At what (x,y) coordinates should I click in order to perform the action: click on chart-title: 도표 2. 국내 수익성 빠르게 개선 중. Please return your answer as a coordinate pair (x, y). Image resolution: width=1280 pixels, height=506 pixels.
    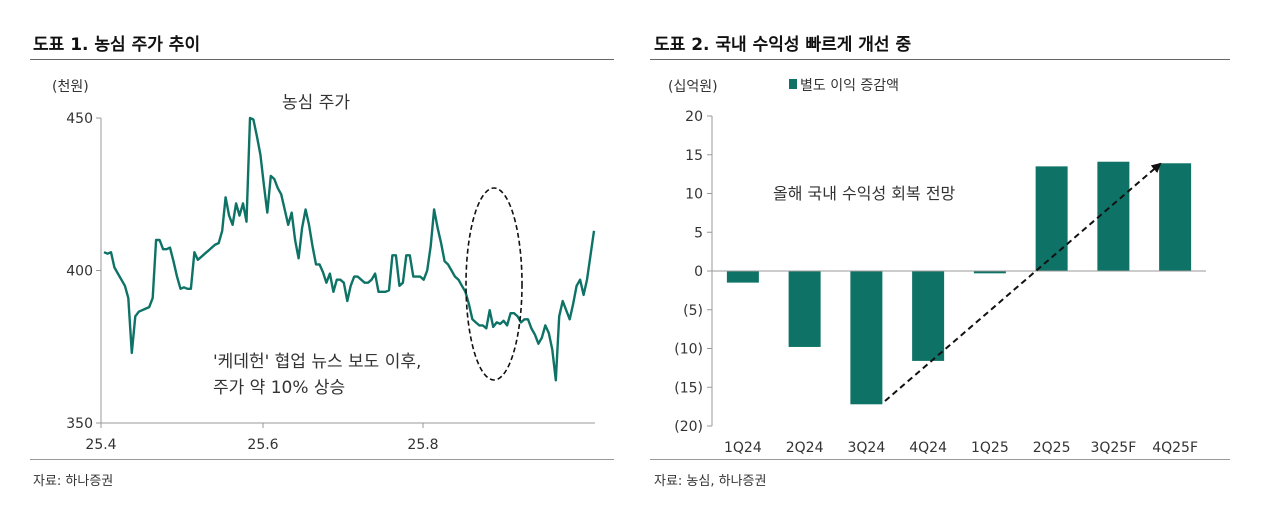
    Looking at the image, I should click on (783, 45).